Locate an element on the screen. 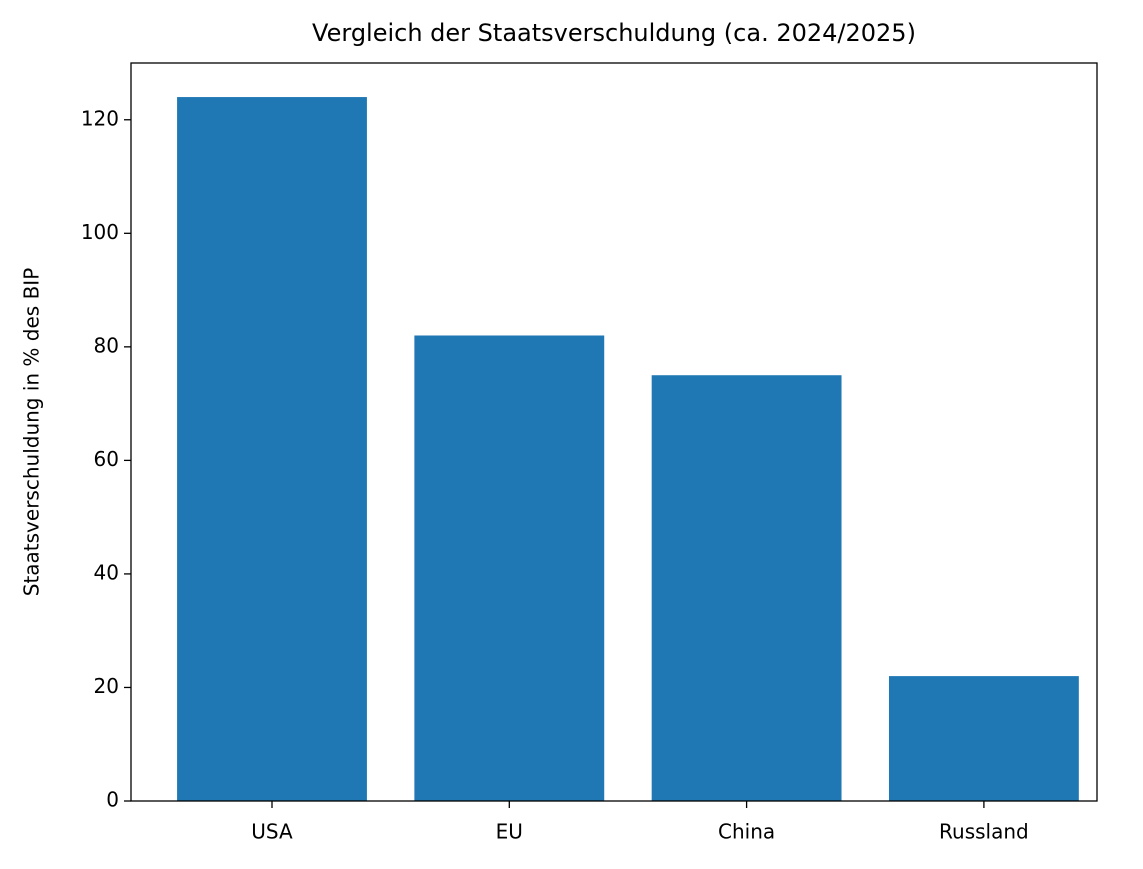 The height and width of the screenshot is (869, 1143). y-tick-label: 0 is located at coordinates (112, 800).